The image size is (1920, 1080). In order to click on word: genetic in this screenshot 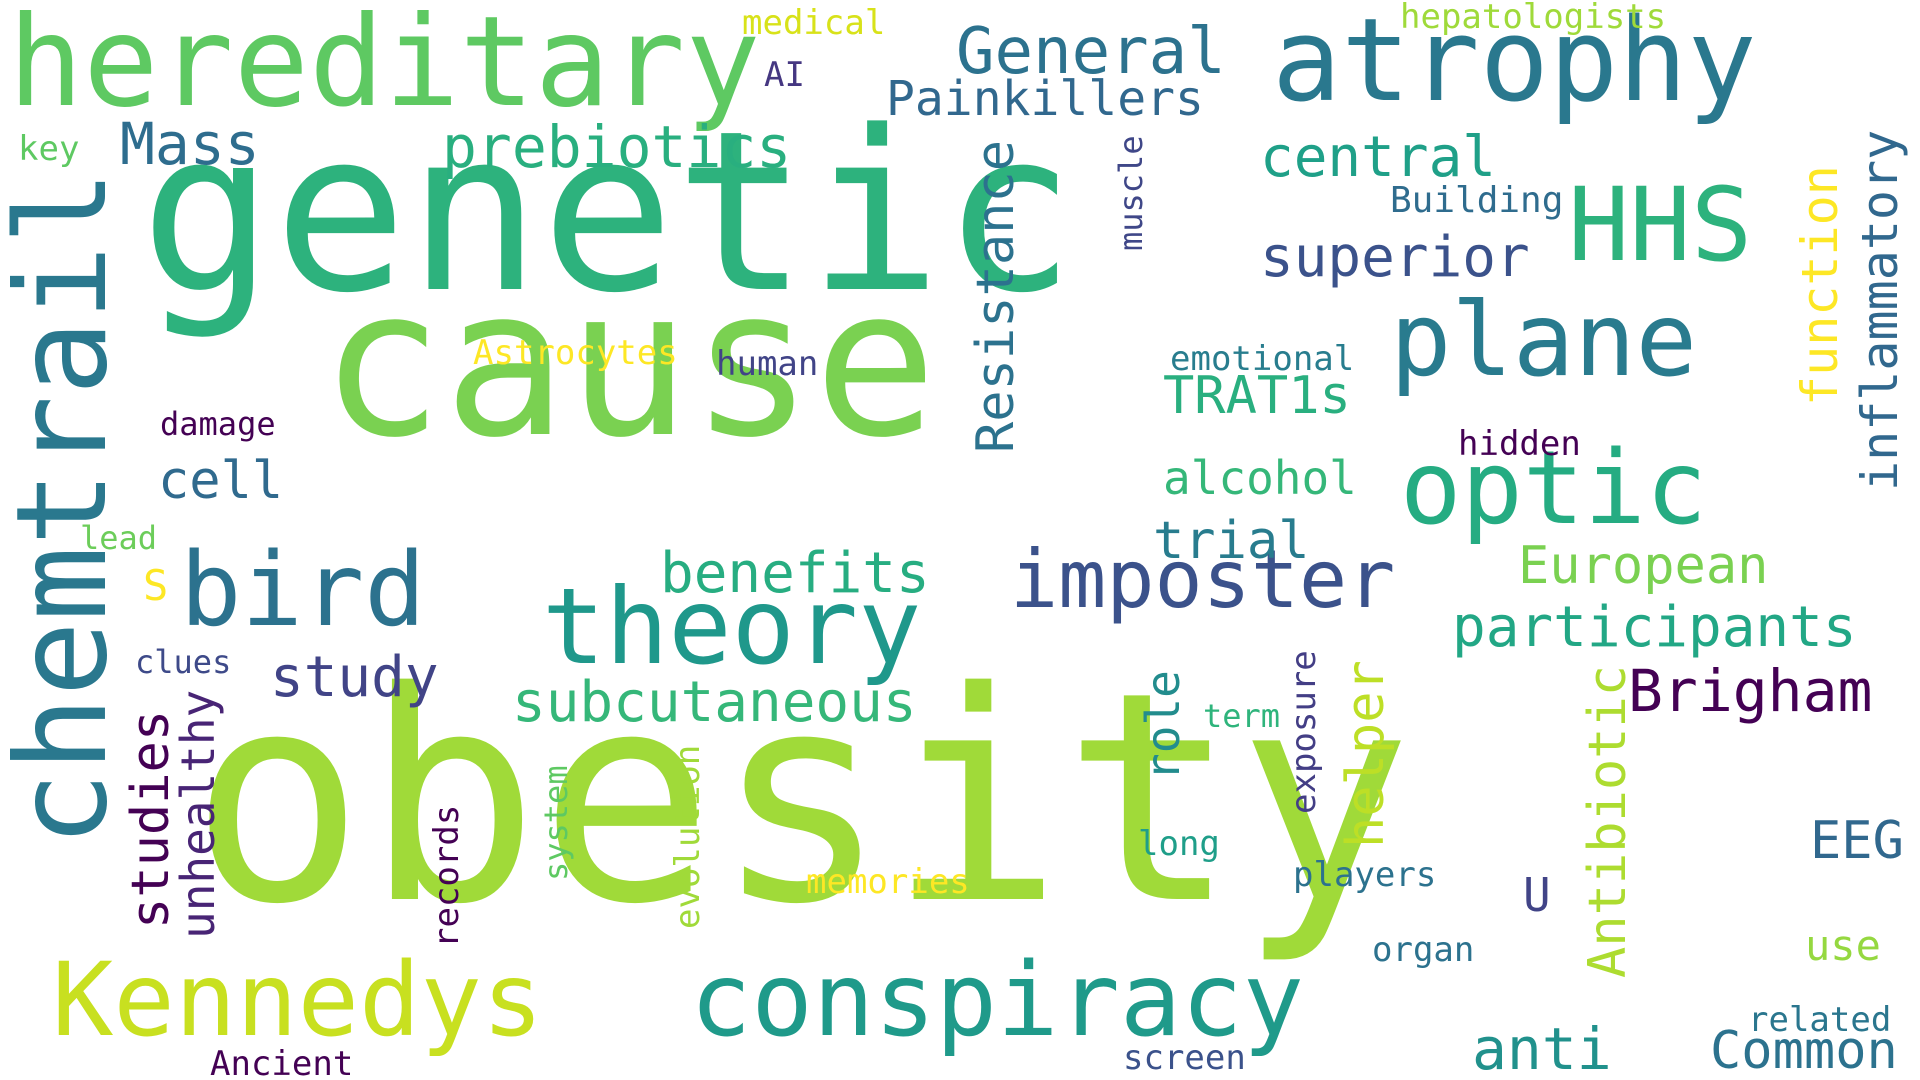, I will do `click(608, 213)`.